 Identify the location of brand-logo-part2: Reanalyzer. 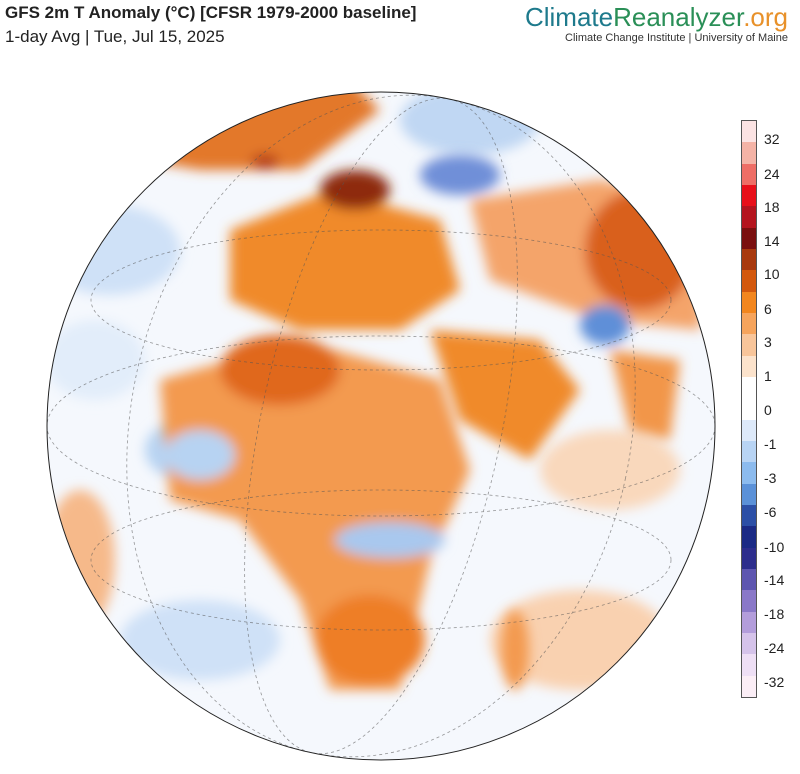
(678, 17).